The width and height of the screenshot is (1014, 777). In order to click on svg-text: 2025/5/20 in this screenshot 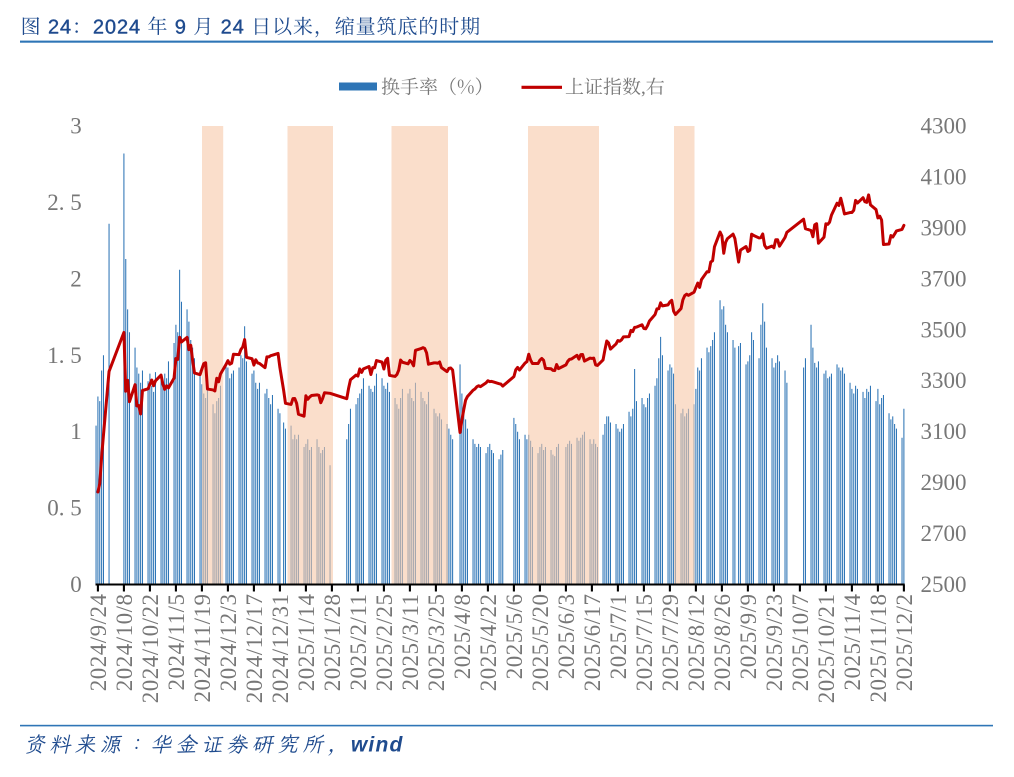, I will do `click(540, 643)`.